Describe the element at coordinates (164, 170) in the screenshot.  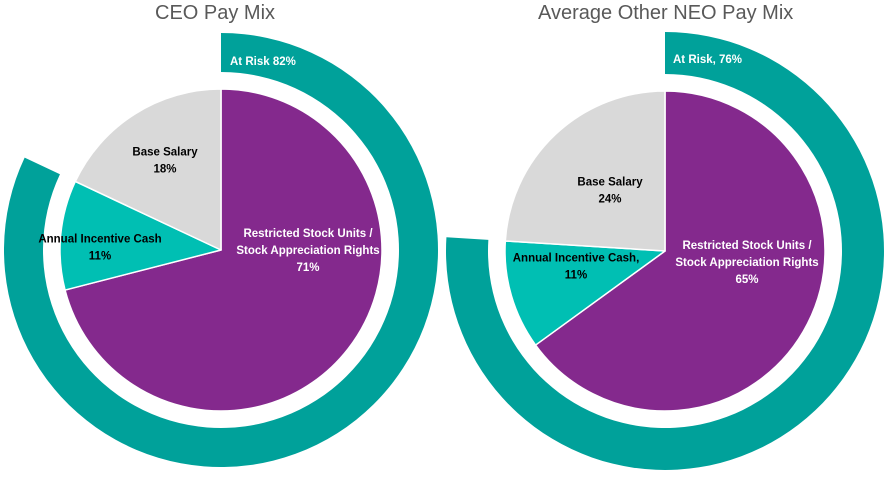
I see `ceo-slice-3-label-line-2: 18%` at that location.